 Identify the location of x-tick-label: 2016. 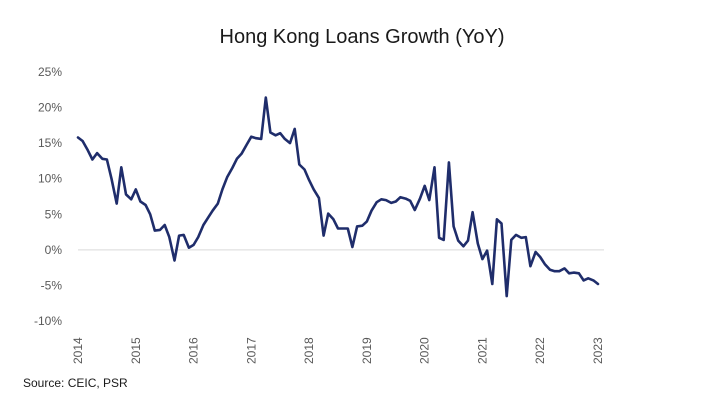
(194, 350).